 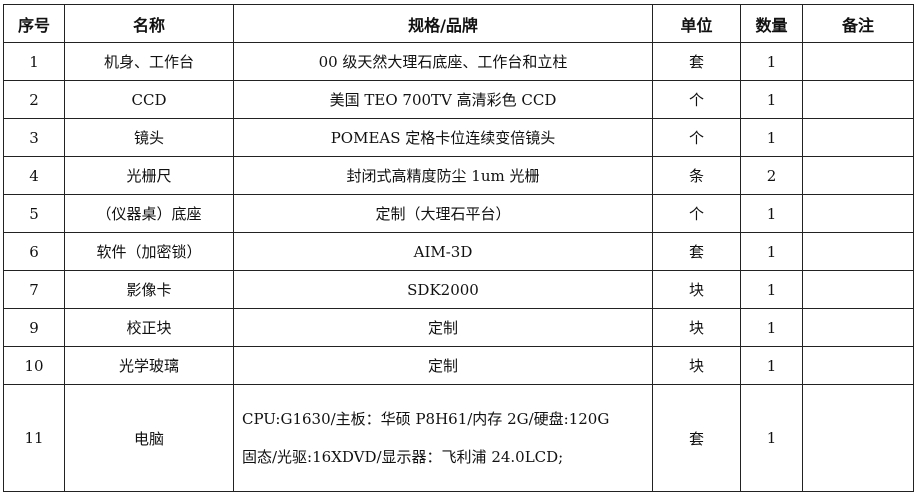 I want to click on table-row: 1 机身、工作台 00 级天然大理石底座、工作台和立柱套 1, so click(x=458, y=61).